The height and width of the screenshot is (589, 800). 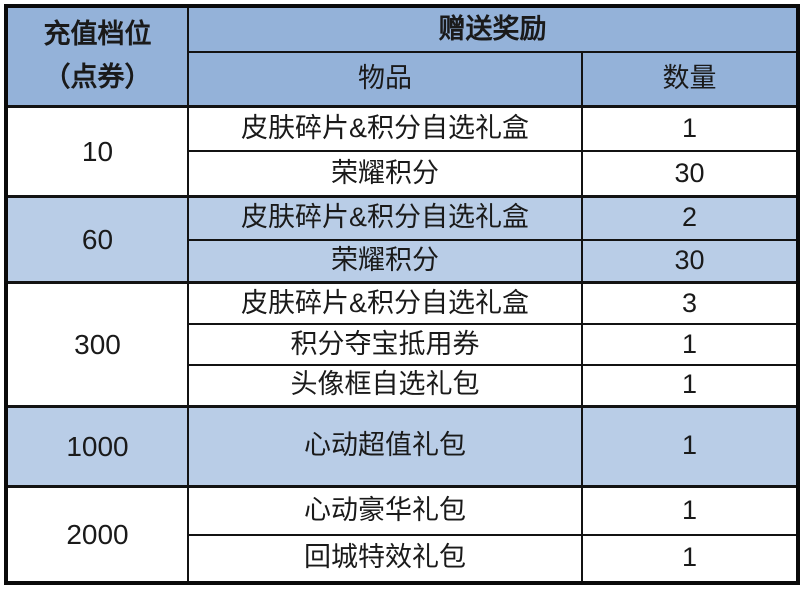 I want to click on table-row: 1000 心动超值礼包 1, so click(x=402, y=446).